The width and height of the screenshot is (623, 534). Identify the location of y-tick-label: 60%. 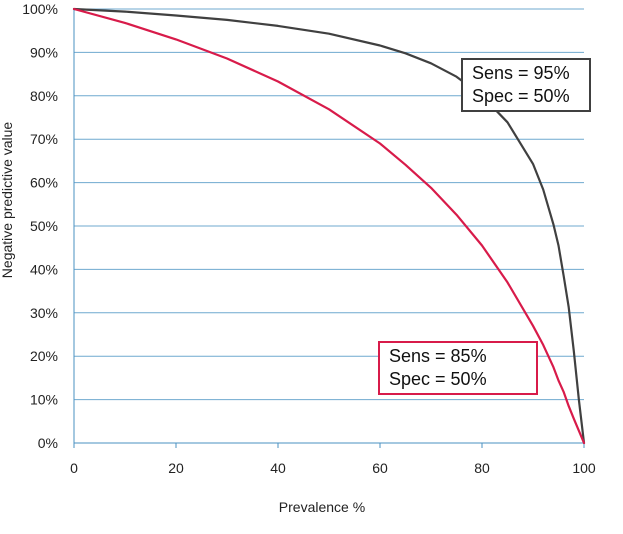
(44, 183).